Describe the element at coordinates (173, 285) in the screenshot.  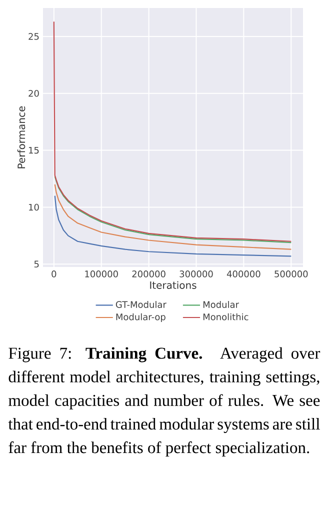
I see `x-axis-title: Iterations` at that location.